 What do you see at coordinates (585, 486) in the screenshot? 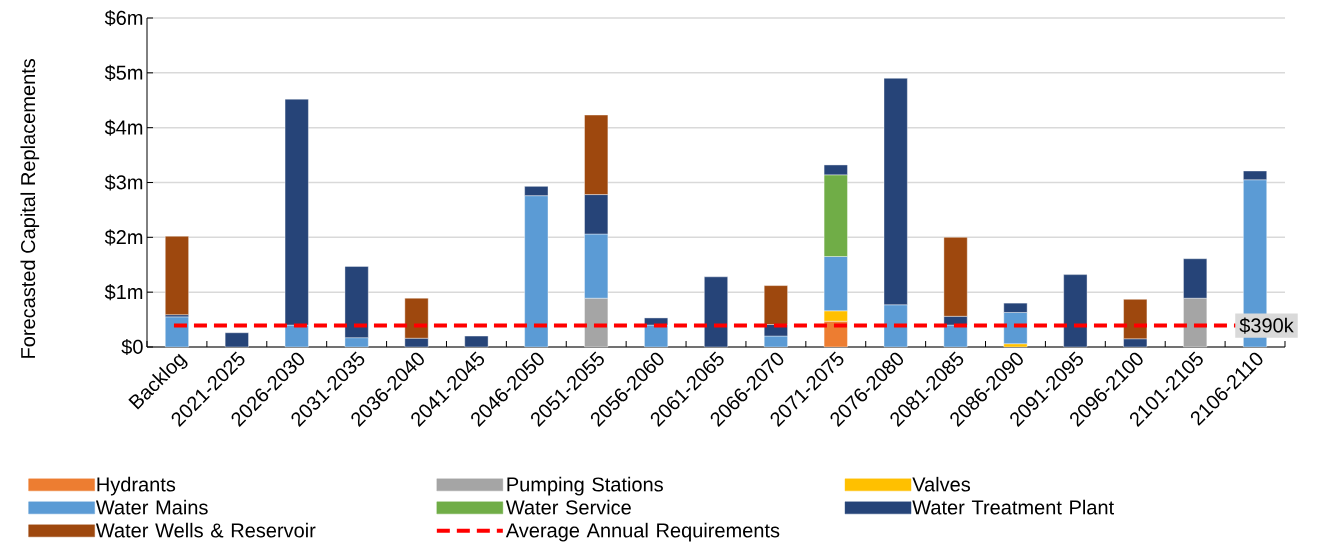
I see `legend-label: Pumping Stations` at bounding box center [585, 486].